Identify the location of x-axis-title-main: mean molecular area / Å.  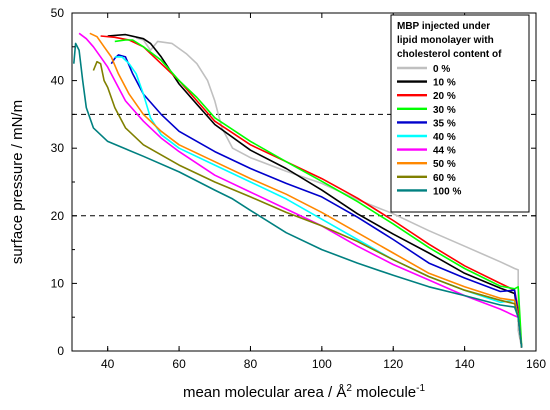
(264, 392).